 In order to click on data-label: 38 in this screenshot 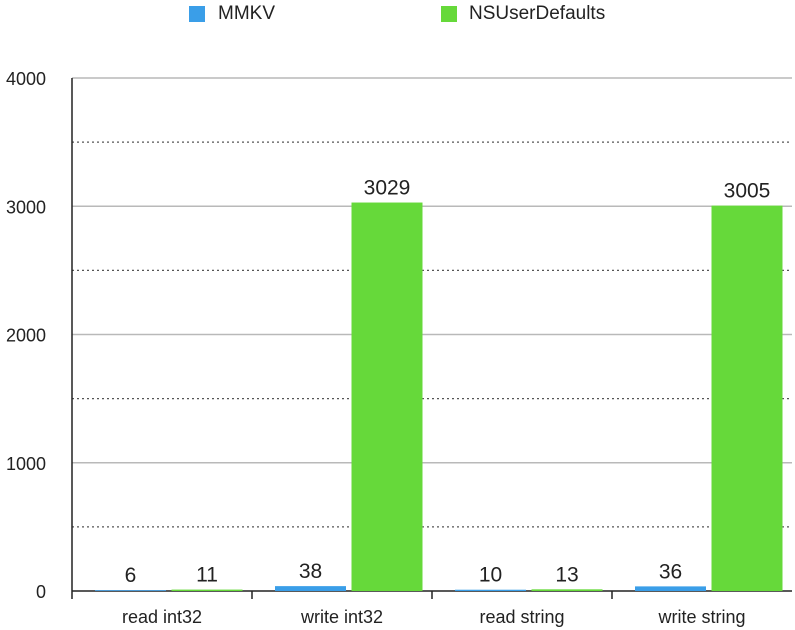, I will do `click(310, 571)`.